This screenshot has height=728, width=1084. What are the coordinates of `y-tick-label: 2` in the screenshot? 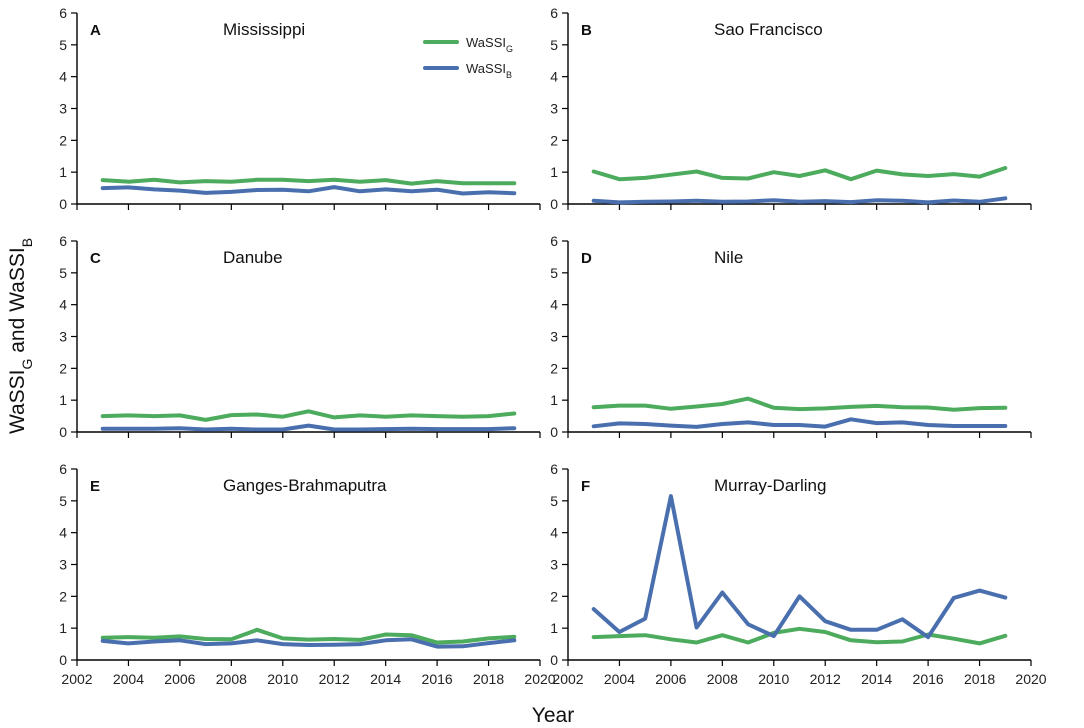 It's located at (554, 596).